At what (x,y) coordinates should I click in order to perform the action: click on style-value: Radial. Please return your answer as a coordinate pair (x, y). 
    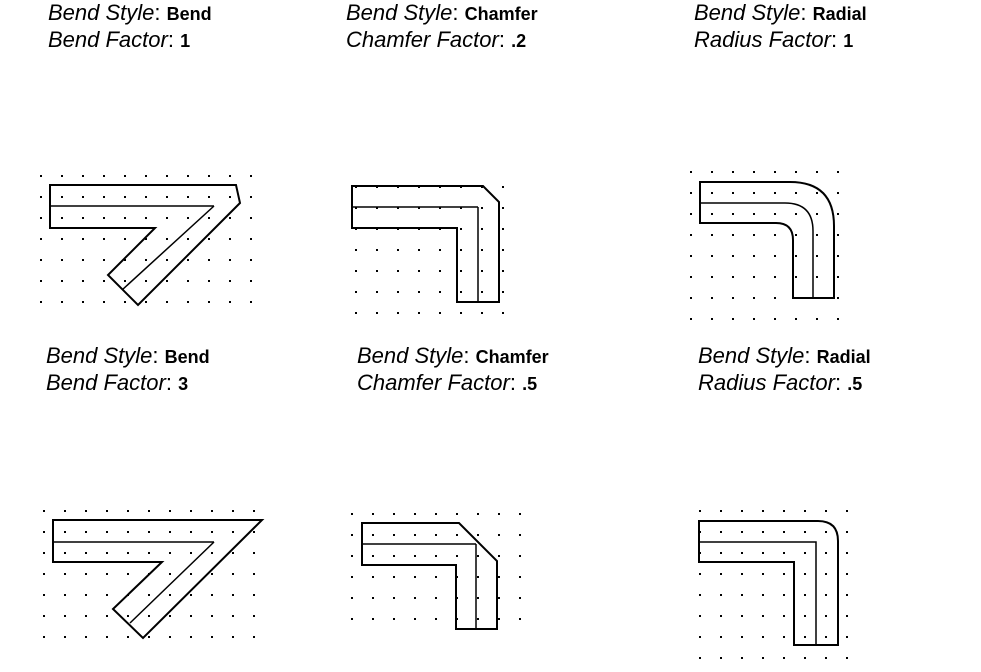
    Looking at the image, I should click on (839, 14).